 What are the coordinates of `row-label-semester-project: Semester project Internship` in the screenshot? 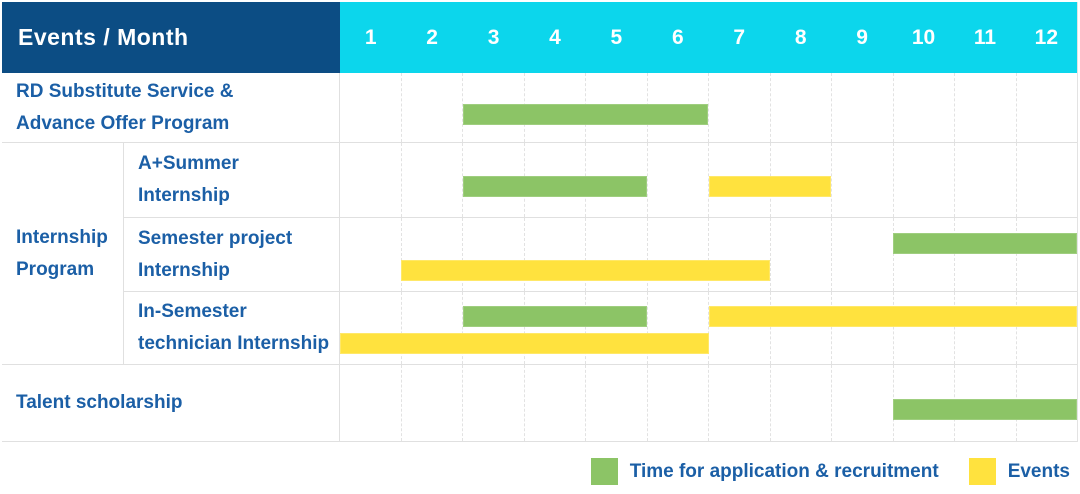 It's located at (232, 255).